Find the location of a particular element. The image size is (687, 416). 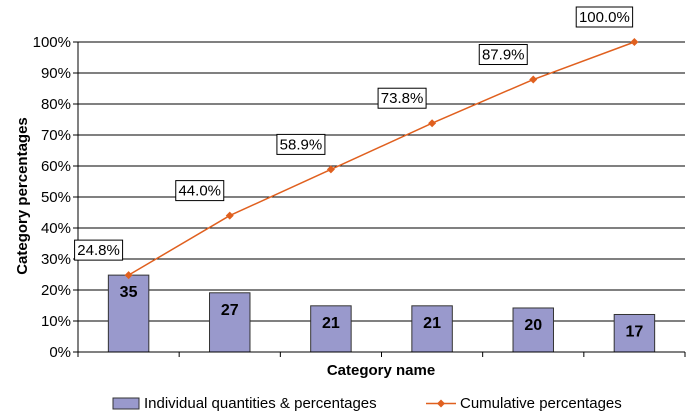

y-tick-label: 90% is located at coordinates (56, 73).